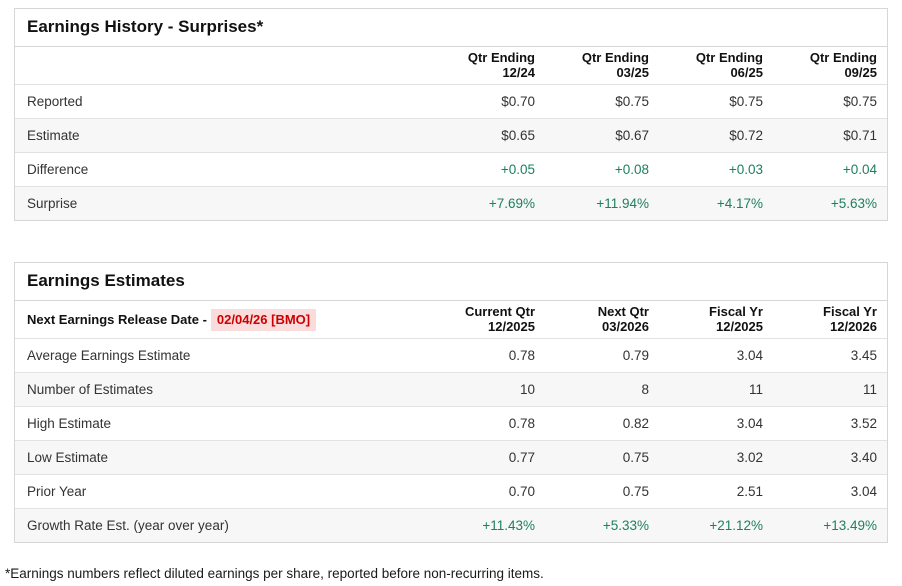 The width and height of the screenshot is (902, 586). What do you see at coordinates (622, 203) in the screenshot?
I see `cell-value: +11.94%` at bounding box center [622, 203].